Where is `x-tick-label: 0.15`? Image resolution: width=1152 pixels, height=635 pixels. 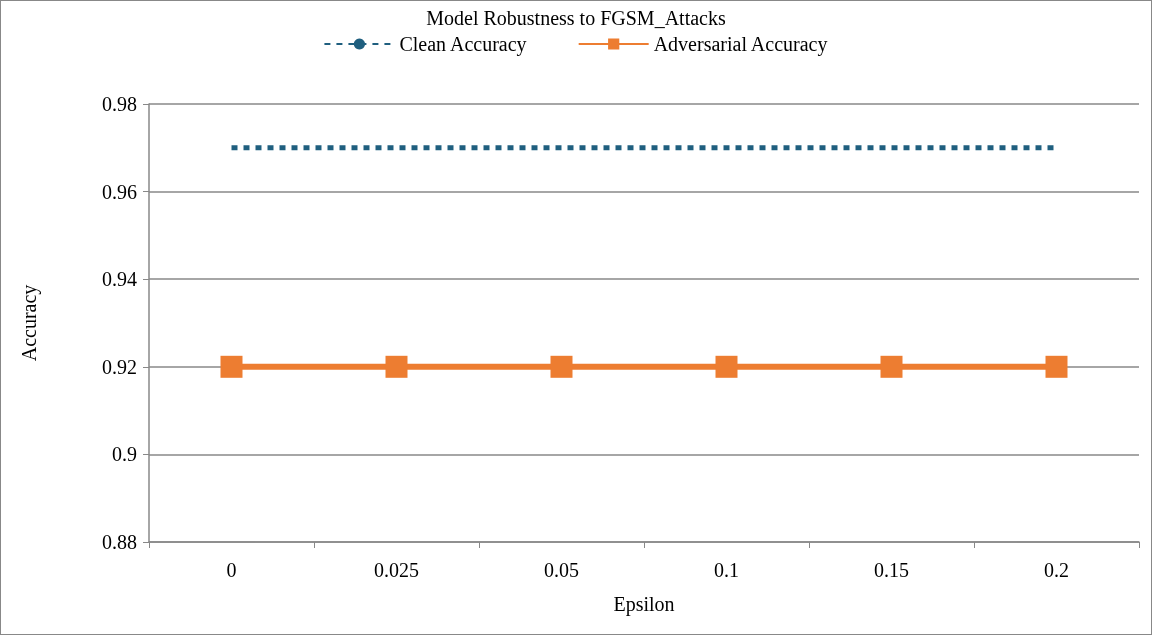
x-tick-label: 0.15 is located at coordinates (891, 570).